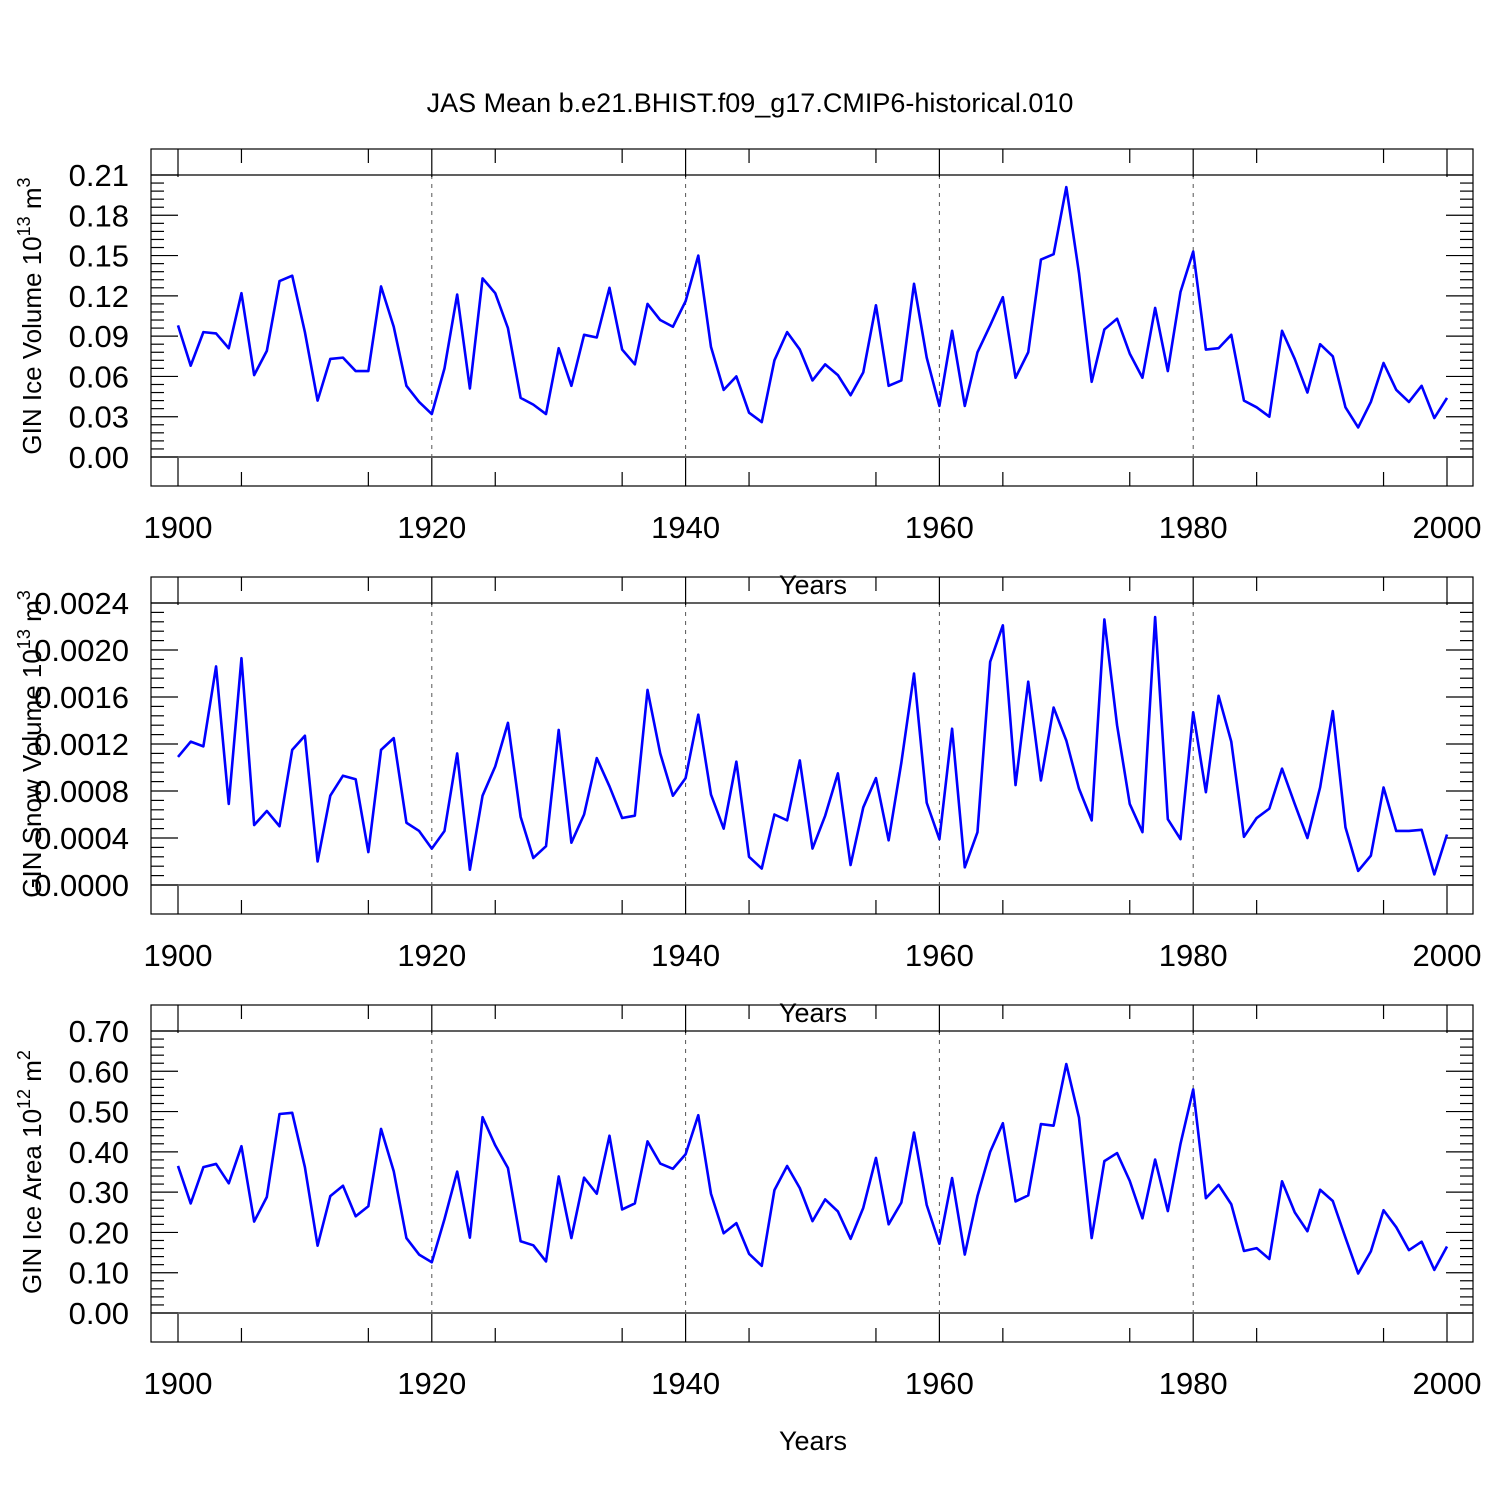 This screenshot has height=1500, width=1500. Describe the element at coordinates (99, 175) in the screenshot. I see `y-tick-label: 0.21` at that location.